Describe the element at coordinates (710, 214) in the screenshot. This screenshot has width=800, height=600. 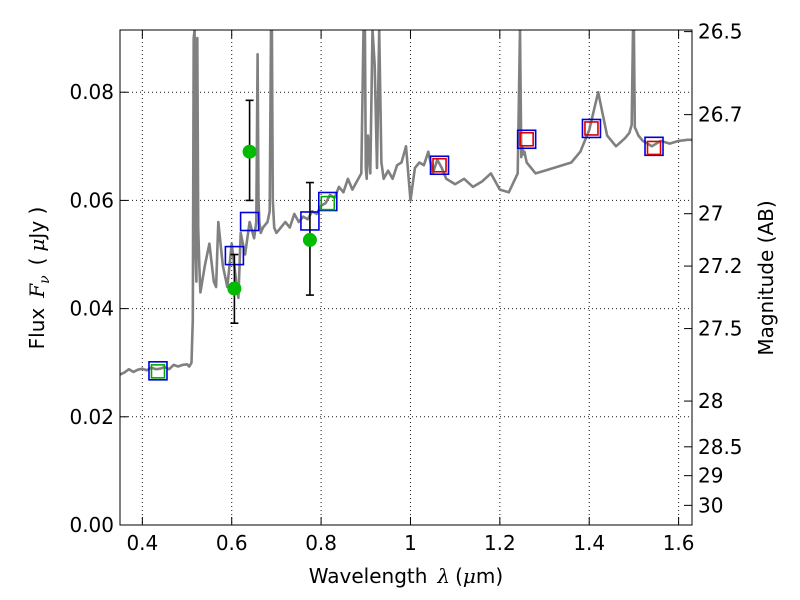
I see `mag-tick-label: 27` at that location.